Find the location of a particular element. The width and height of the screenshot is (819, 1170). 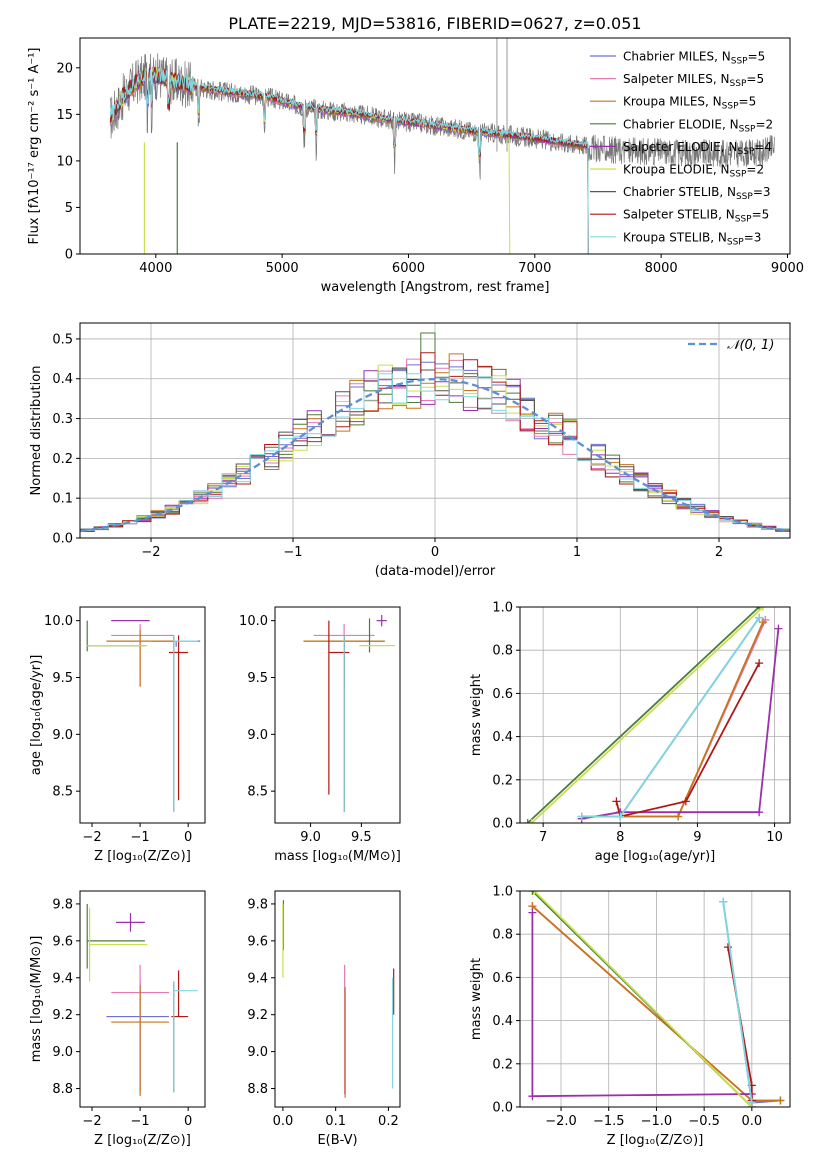

spectrum-ytick-label: 15 is located at coordinates (64, 115).